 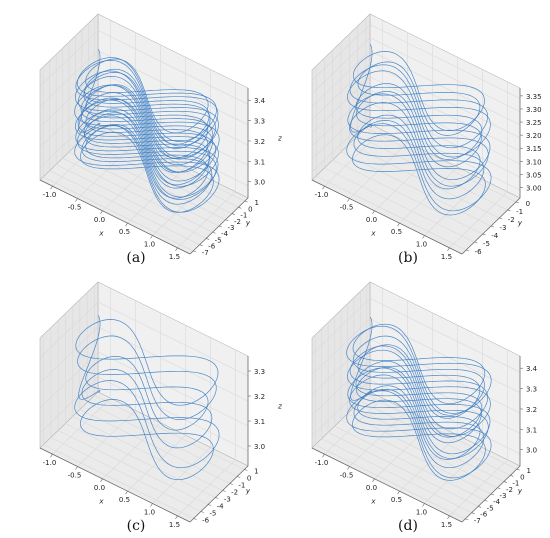 I want to click on z-tick-label: 3.15, so click(x=534, y=149).